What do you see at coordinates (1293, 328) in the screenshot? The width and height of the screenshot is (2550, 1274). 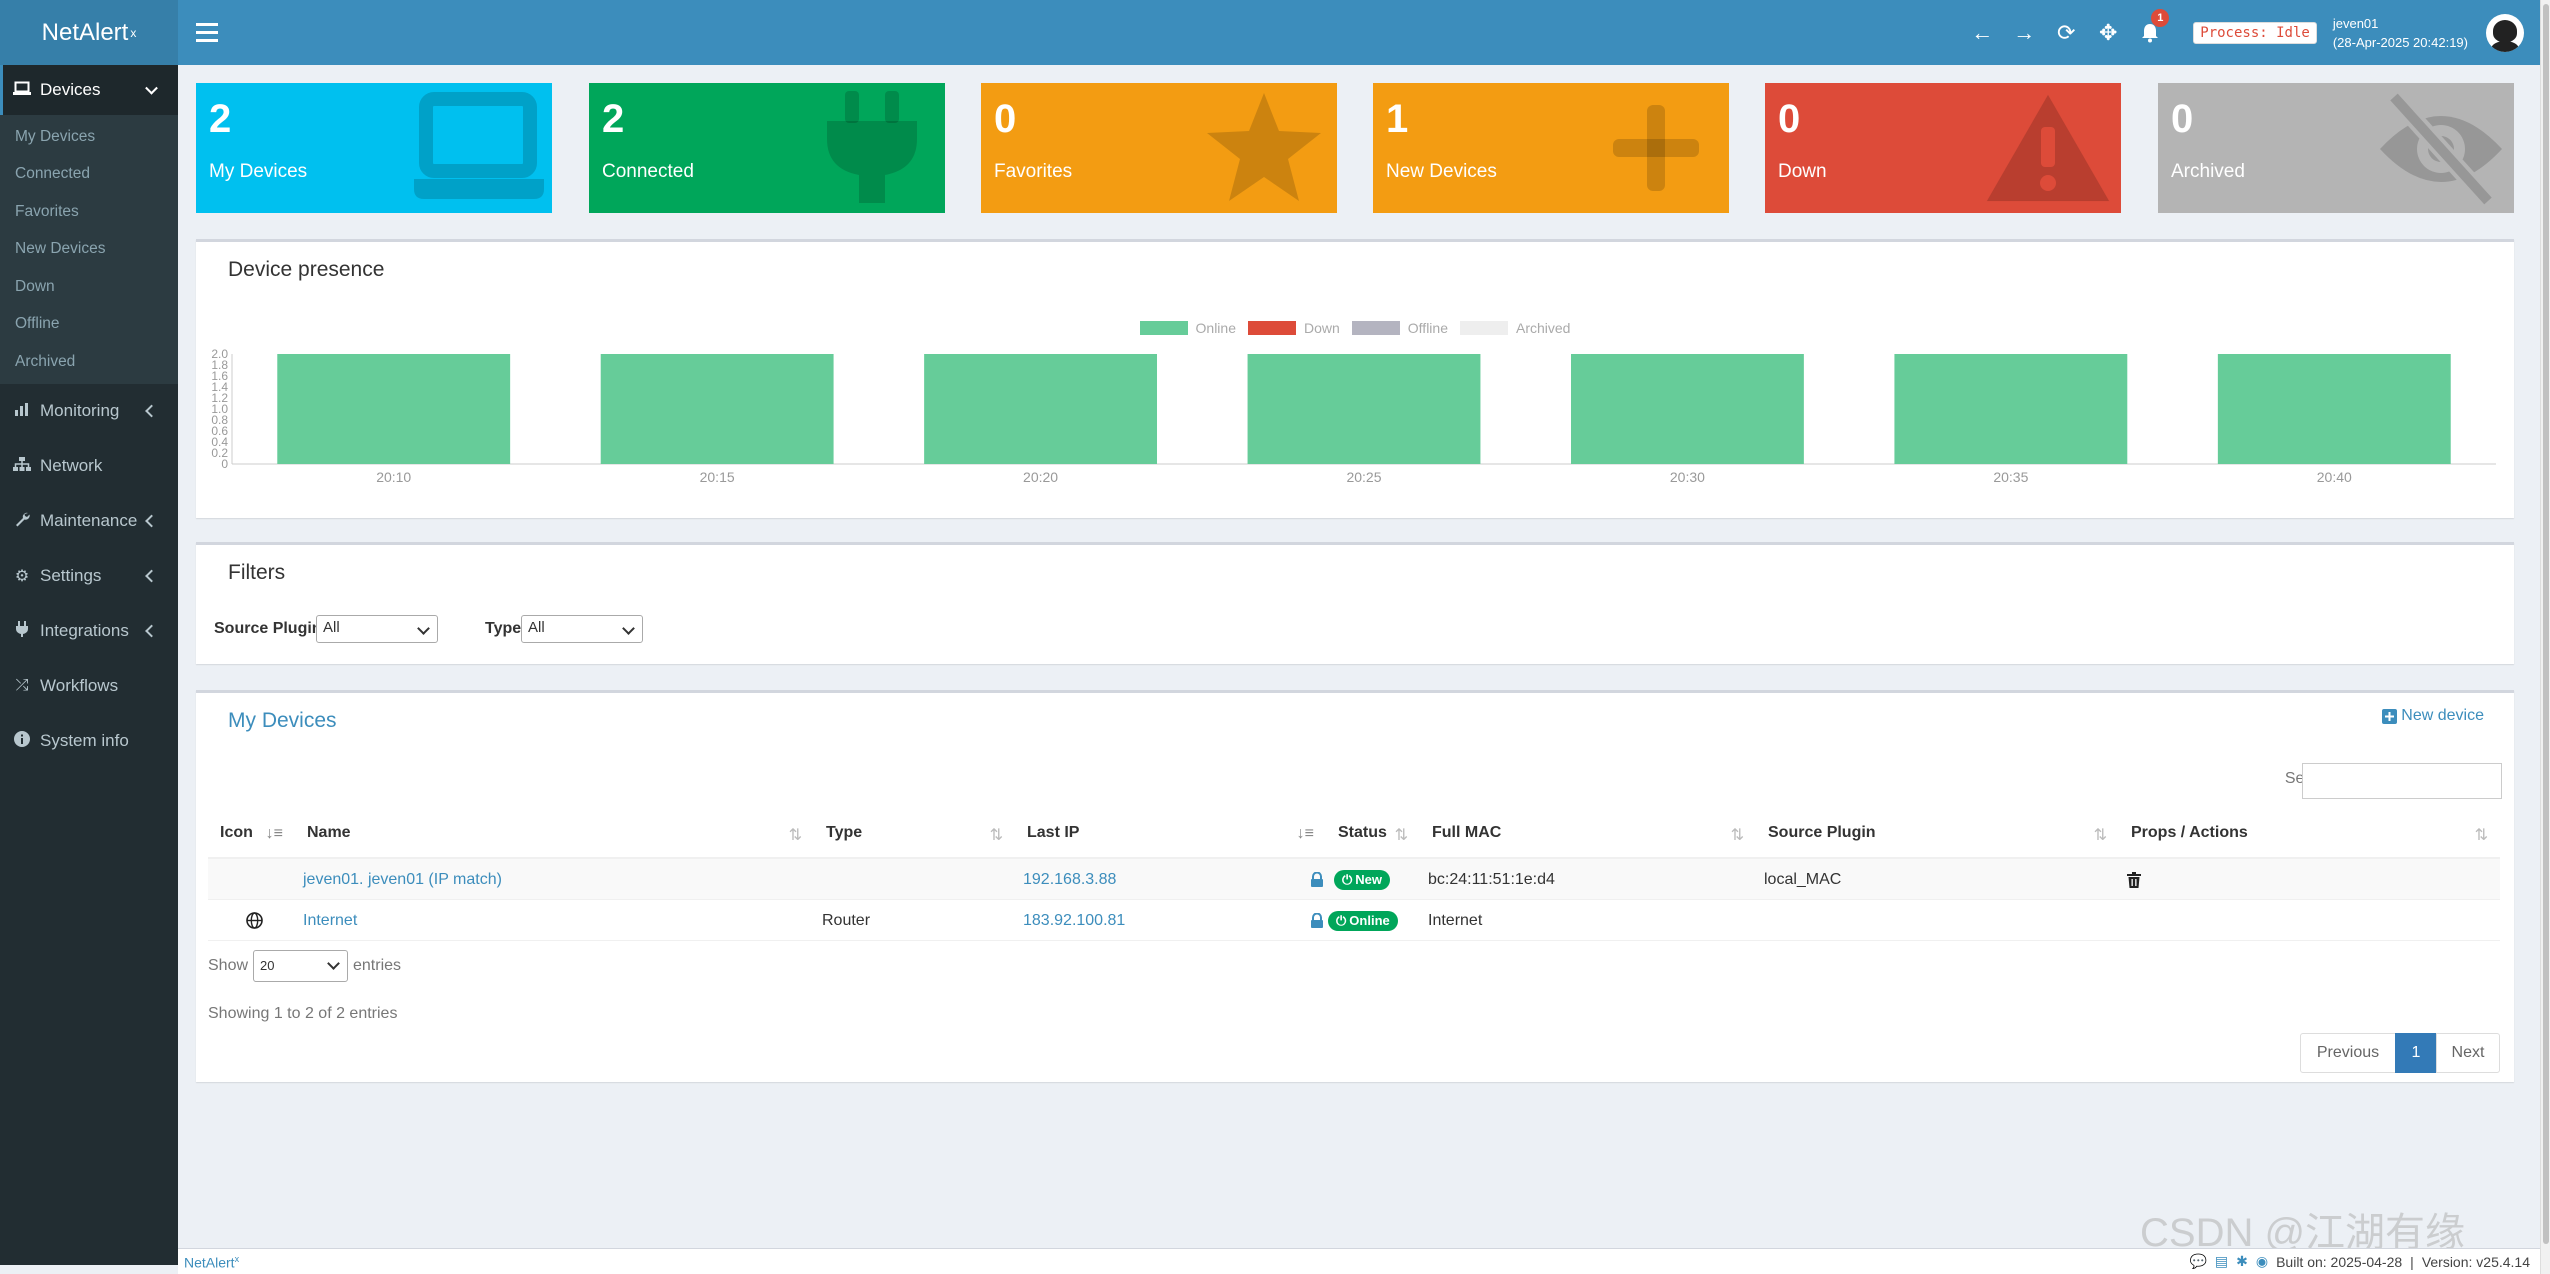 I see `legend-item-down: Down` at bounding box center [1293, 328].